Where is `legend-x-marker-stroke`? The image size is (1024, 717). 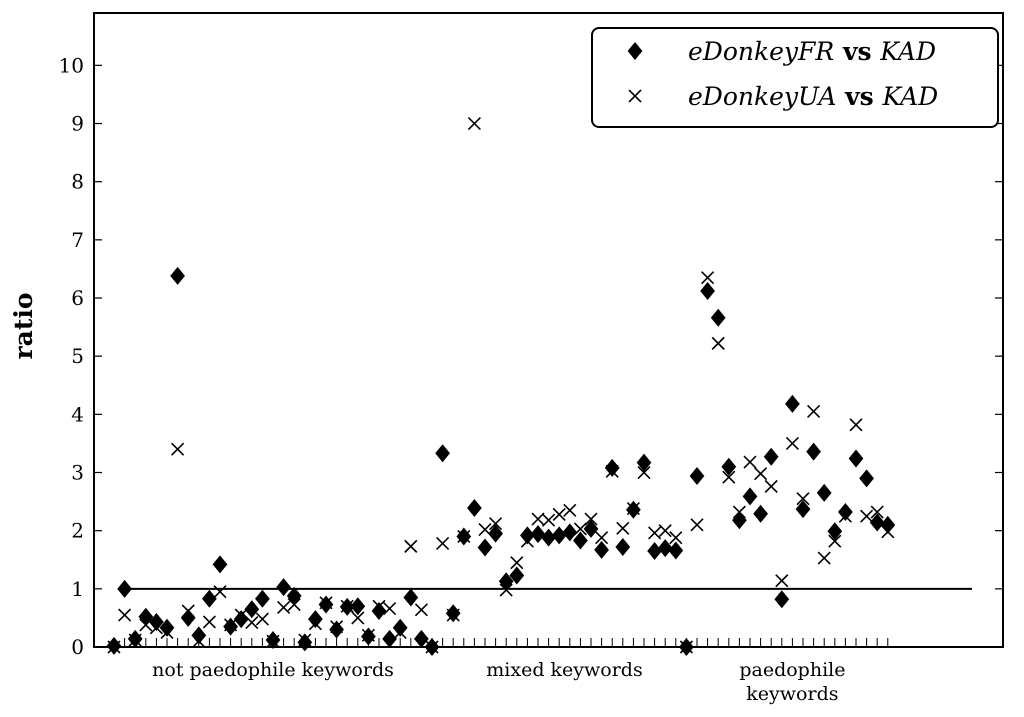 legend-x-marker-stroke is located at coordinates (635, 96).